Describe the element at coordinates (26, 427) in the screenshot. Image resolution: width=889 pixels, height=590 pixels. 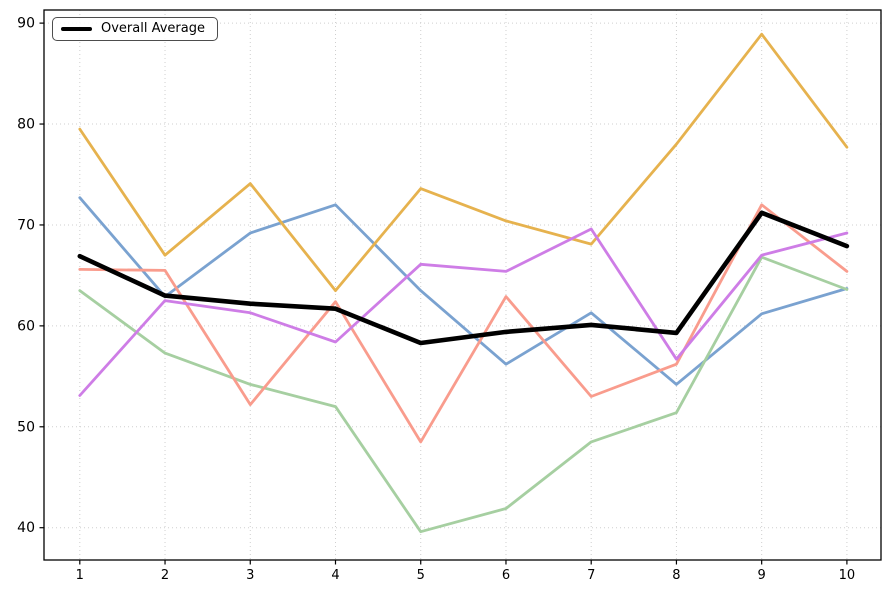
I see `y-tick-label: 50` at that location.